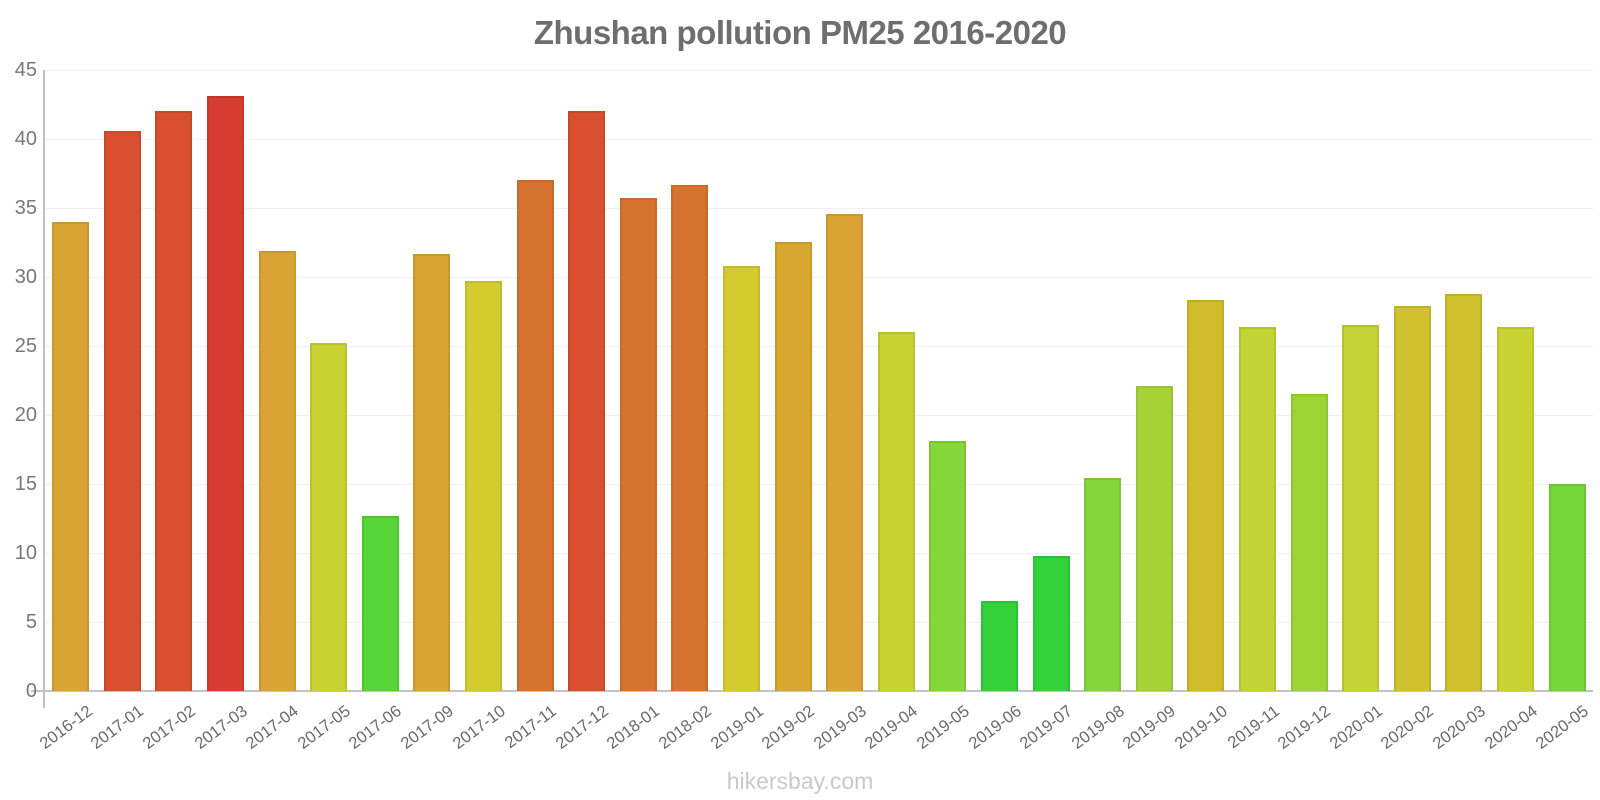  I want to click on y-tick-label-30: 30, so click(25, 277).